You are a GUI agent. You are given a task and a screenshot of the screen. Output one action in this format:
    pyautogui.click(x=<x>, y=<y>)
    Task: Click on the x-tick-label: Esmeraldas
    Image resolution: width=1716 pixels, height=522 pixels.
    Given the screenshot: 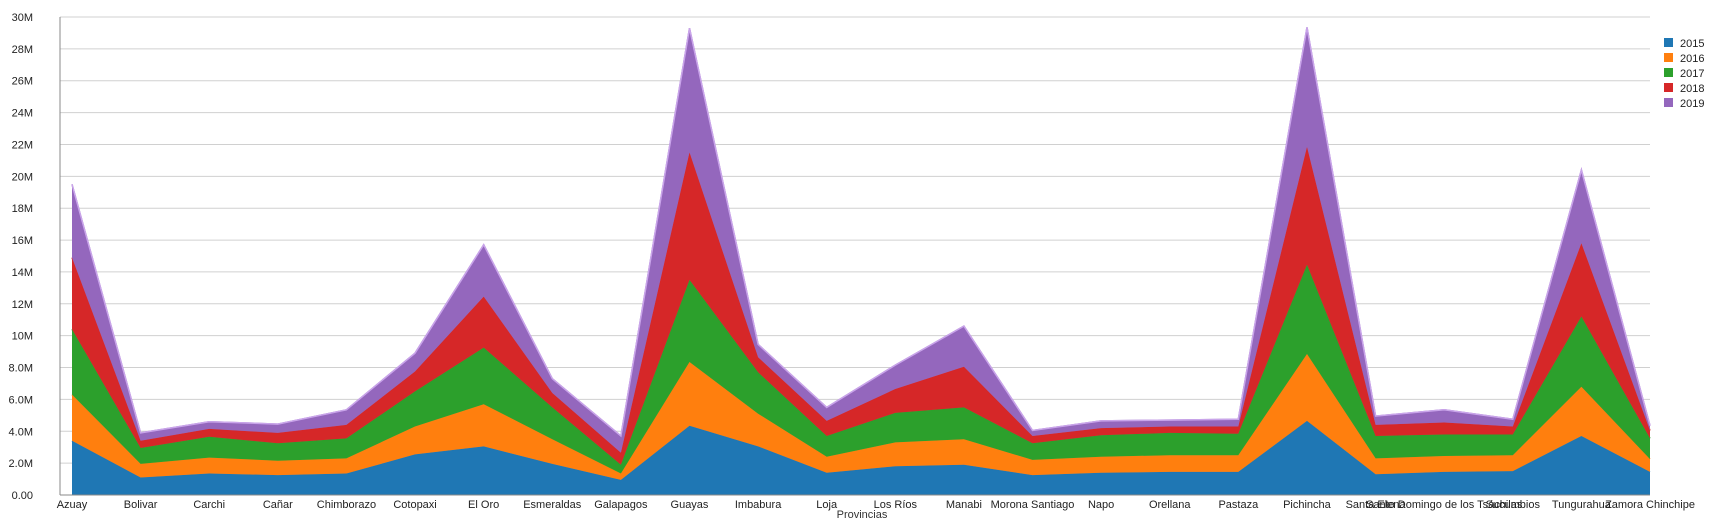 What is the action you would take?
    pyautogui.click(x=552, y=505)
    